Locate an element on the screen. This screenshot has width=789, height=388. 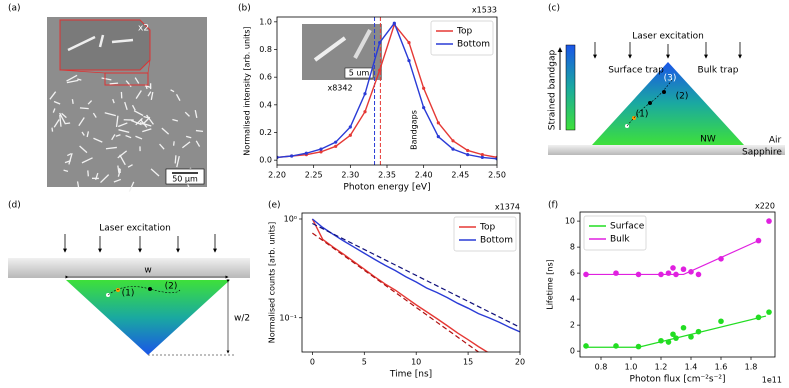
colorbar-label: Strained bandgap is located at coordinates (553, 90).